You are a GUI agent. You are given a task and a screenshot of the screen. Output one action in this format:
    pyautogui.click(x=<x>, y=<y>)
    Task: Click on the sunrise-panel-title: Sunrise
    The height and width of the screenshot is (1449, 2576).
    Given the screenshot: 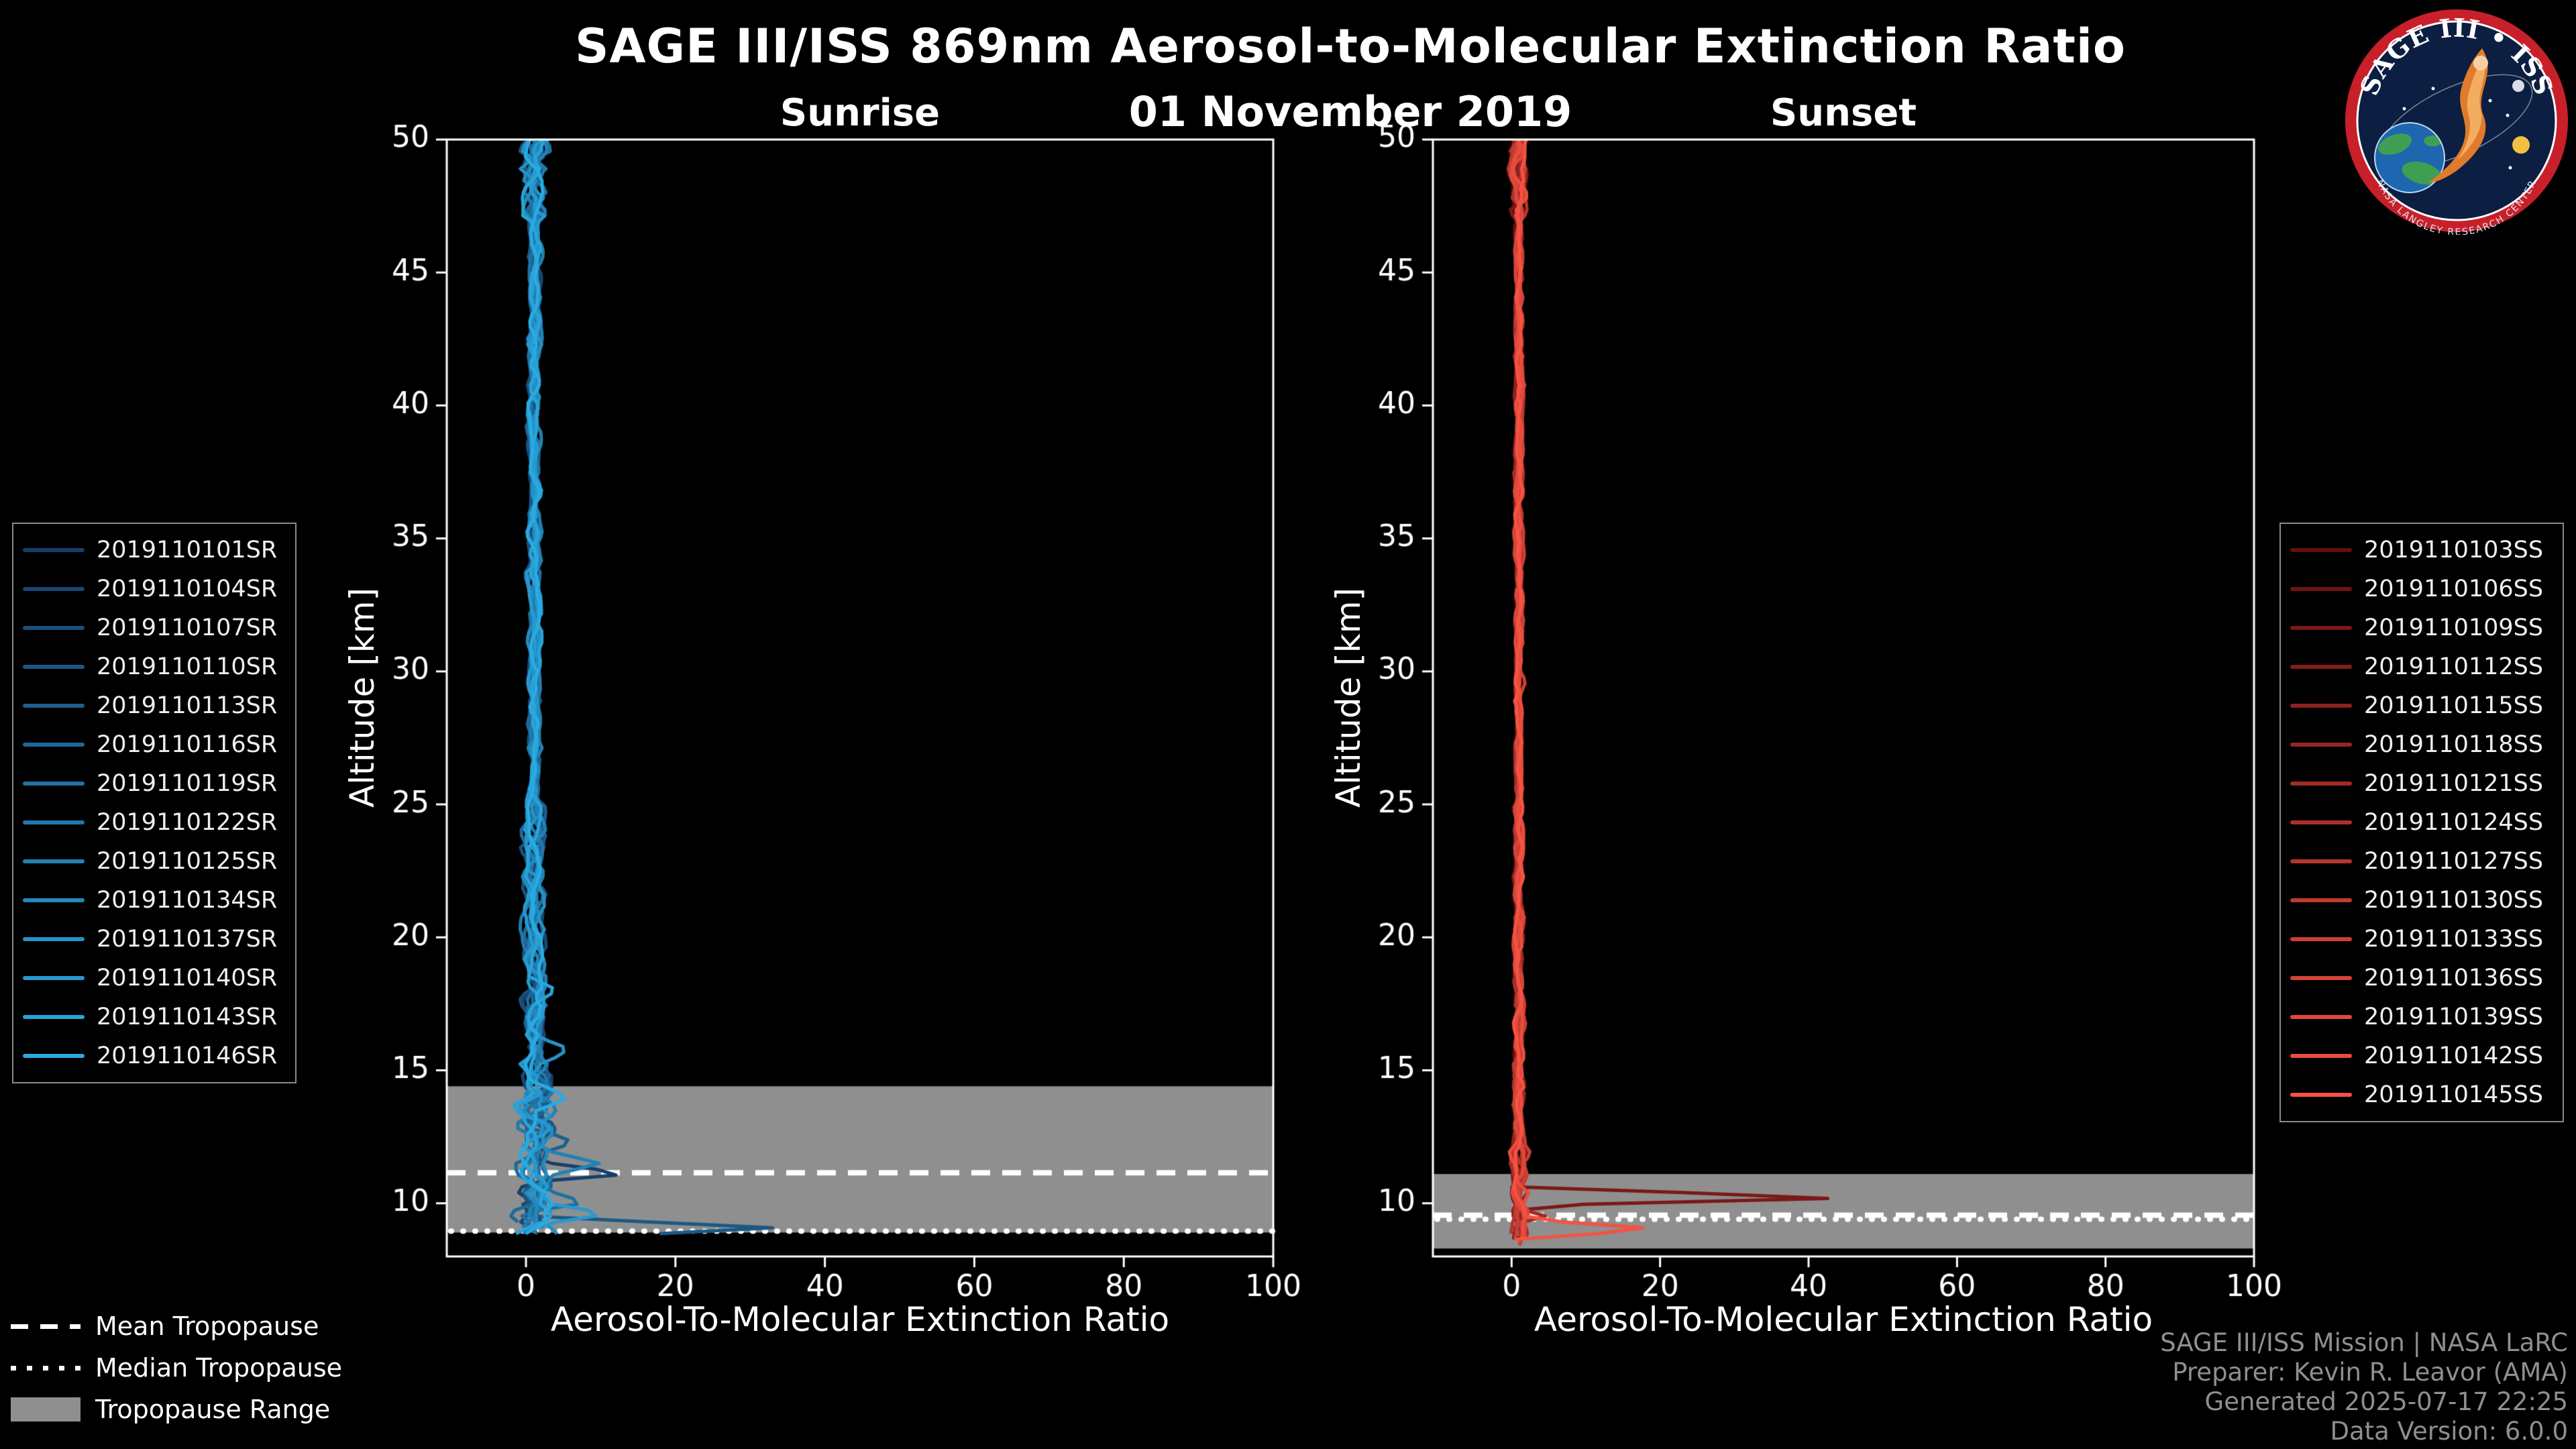 What is the action you would take?
    pyautogui.click(x=860, y=113)
    